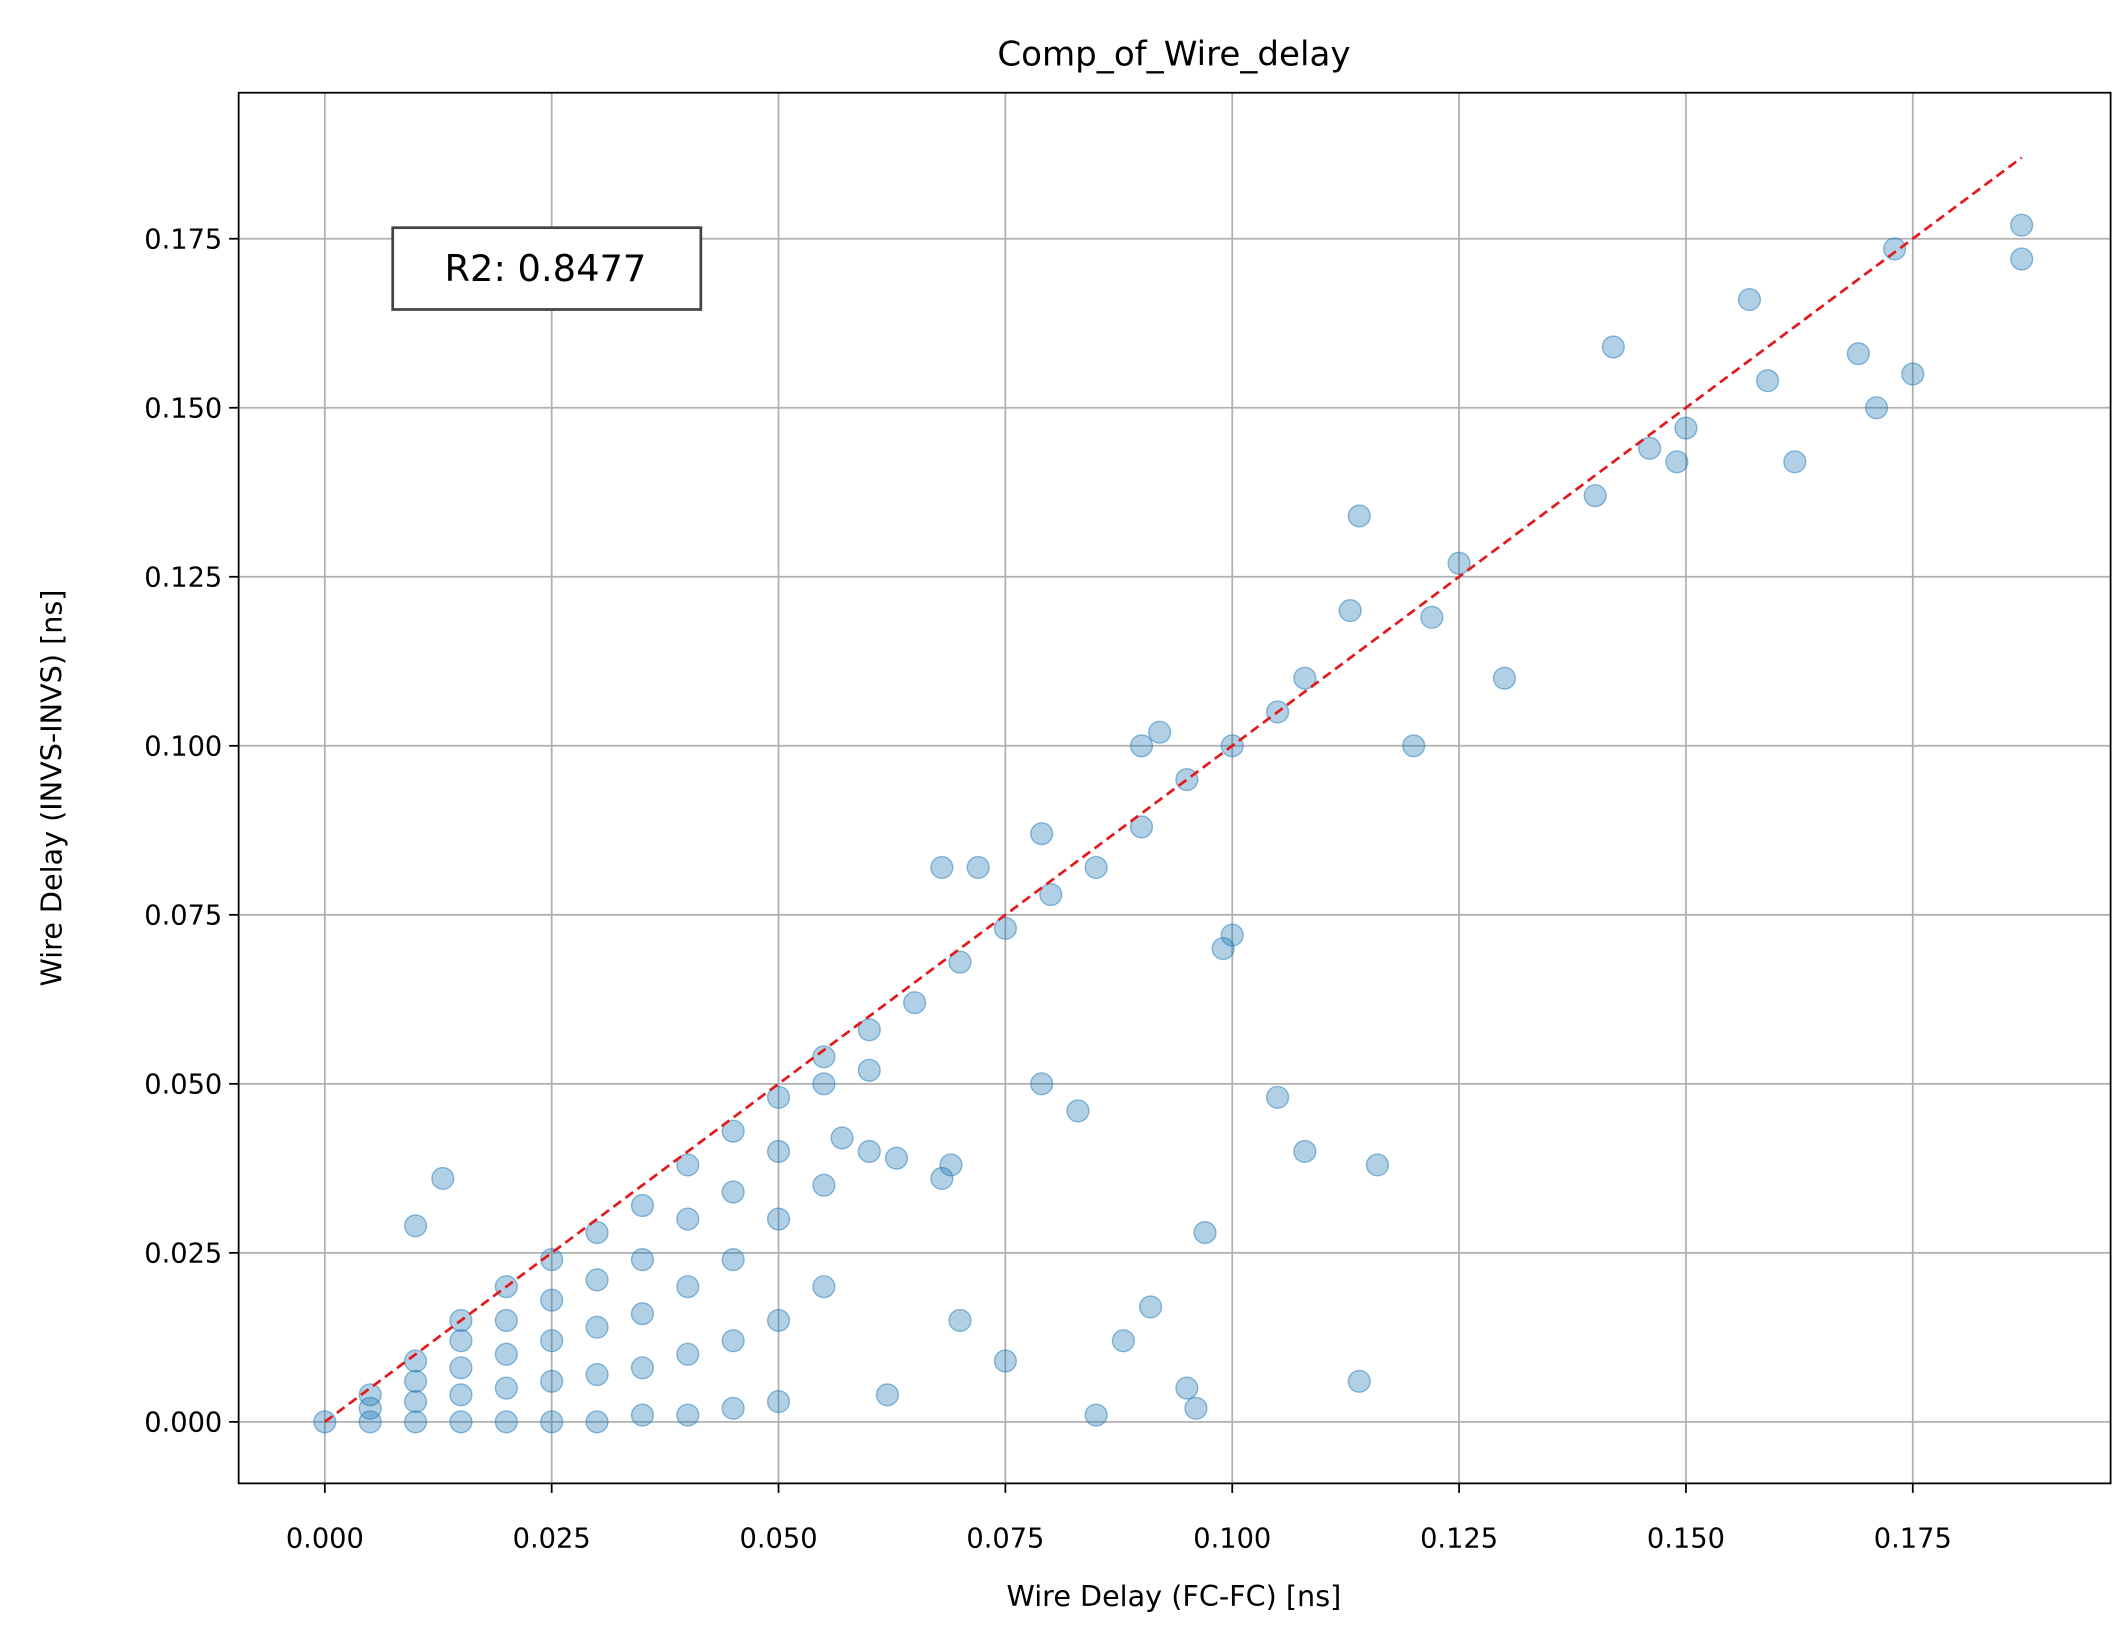 The image size is (2127, 1638). What do you see at coordinates (183, 577) in the screenshot?
I see `y-tick-label: 0.125` at bounding box center [183, 577].